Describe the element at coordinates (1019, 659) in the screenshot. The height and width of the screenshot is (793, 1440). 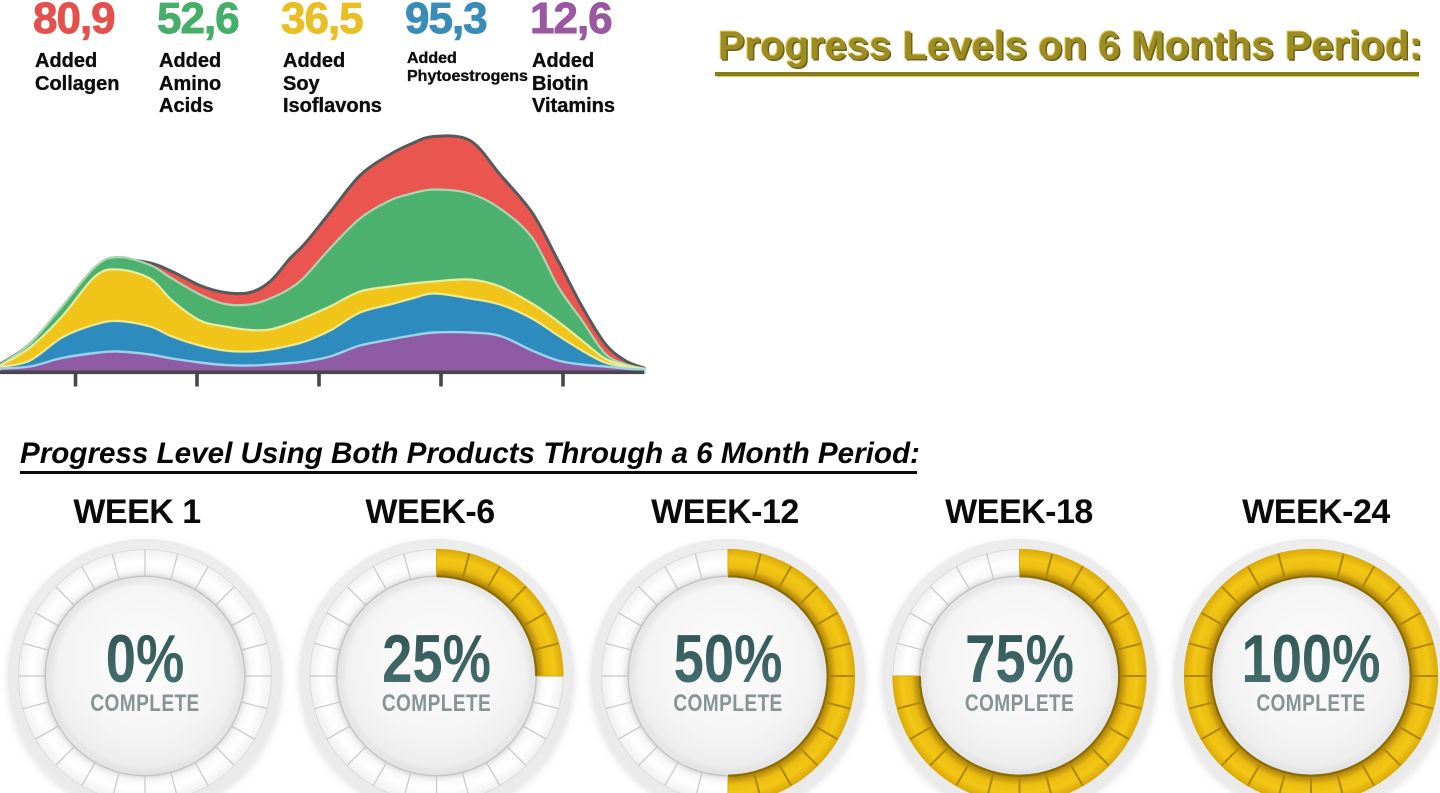
I see `svg-text: 75%` at that location.